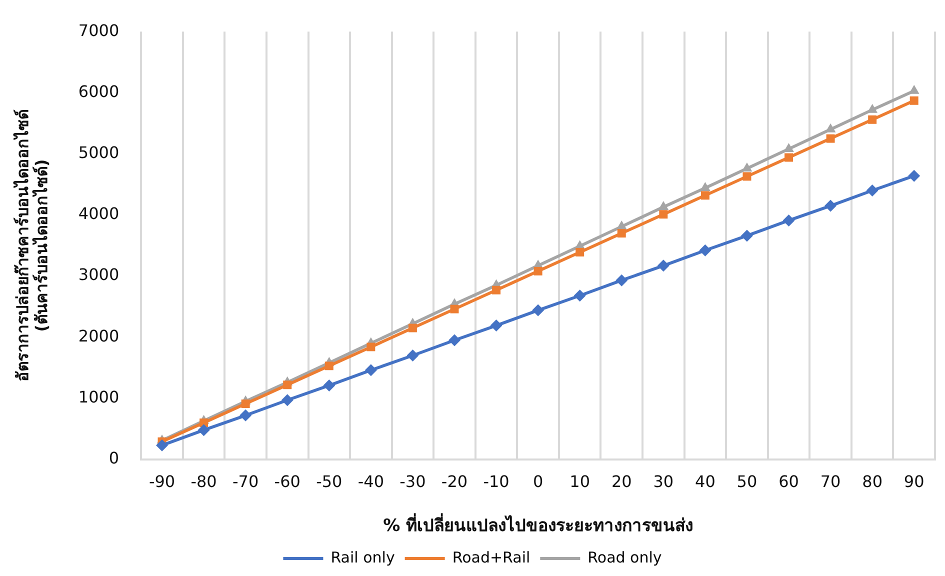  Describe the element at coordinates (491, 557) in the screenshot. I see `legend-label: Road+Rail` at that location.